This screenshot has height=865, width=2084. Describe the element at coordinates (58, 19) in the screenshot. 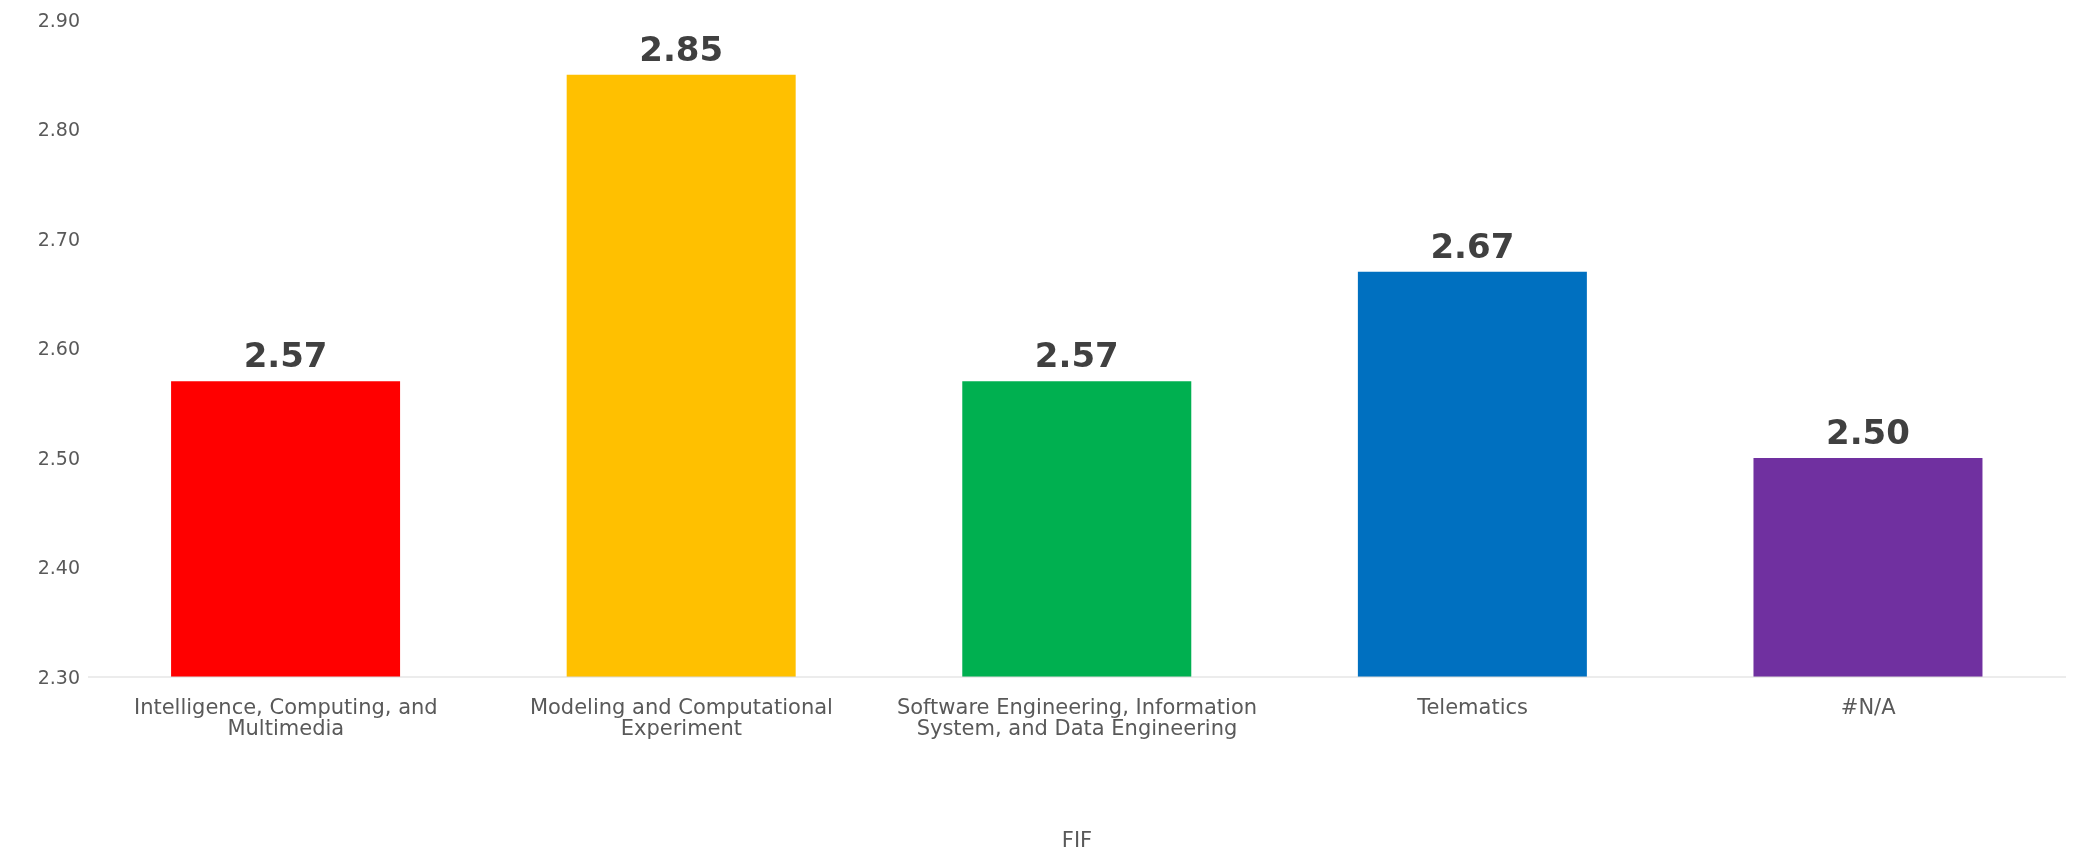

I see `y-tick-label: 2.90` at that location.